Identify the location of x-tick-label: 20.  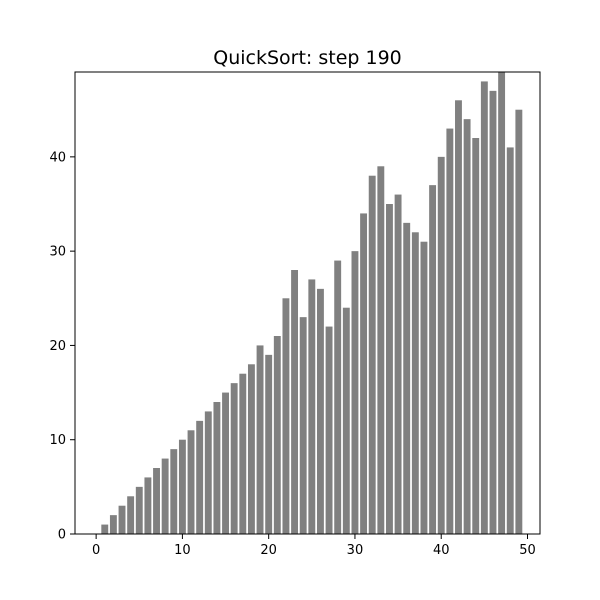
(268, 550).